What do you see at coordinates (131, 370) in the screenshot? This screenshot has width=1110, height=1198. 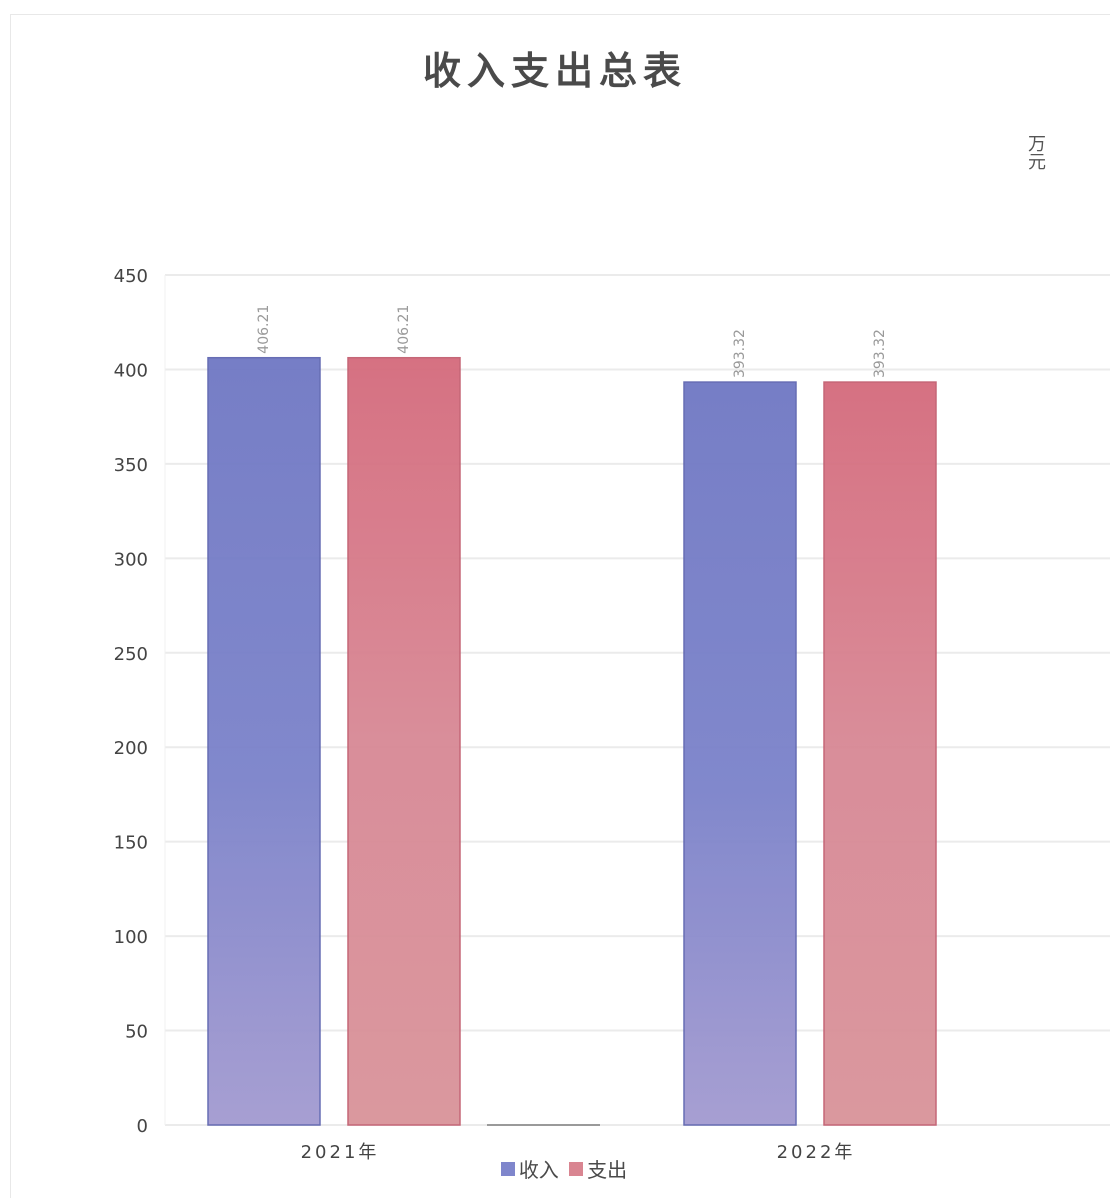 I see `y-tick-label: 400` at bounding box center [131, 370].